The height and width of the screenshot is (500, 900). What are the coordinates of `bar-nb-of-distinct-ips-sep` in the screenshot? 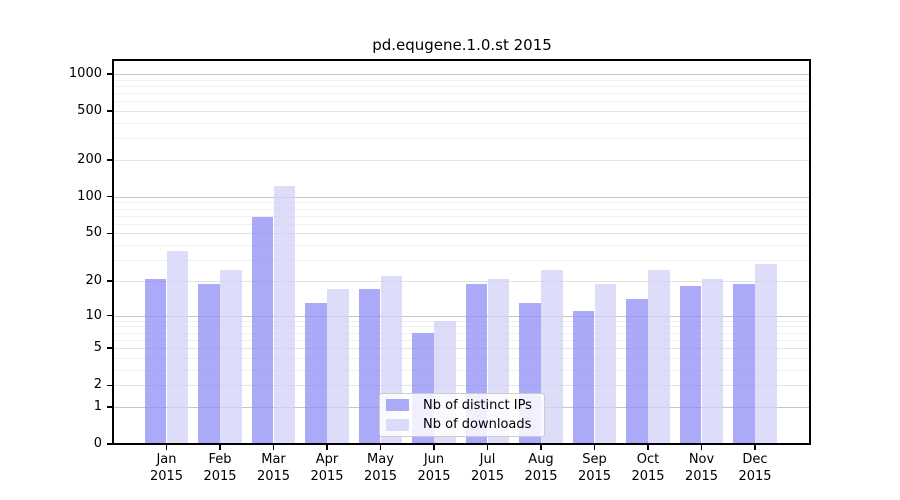 It's located at (583, 377).